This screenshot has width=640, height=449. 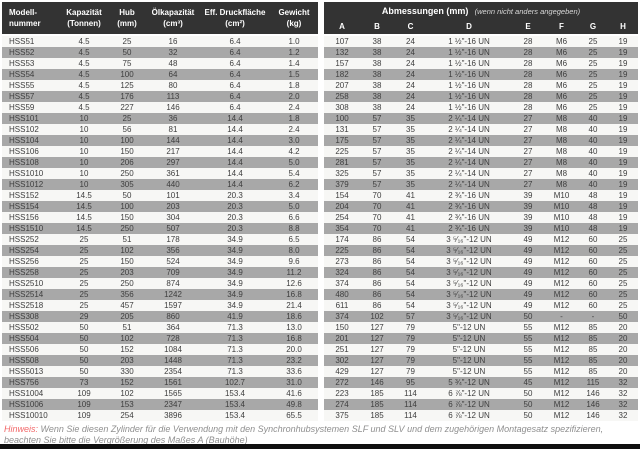 What do you see at coordinates (24, 360) in the screenshot?
I see `table-cell: HSS508` at bounding box center [24, 360].